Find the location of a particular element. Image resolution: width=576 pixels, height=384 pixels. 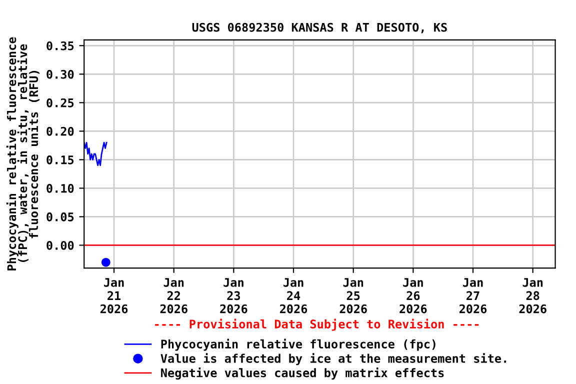

x-tick-label: Jan 27 2026 is located at coordinates (473, 296).